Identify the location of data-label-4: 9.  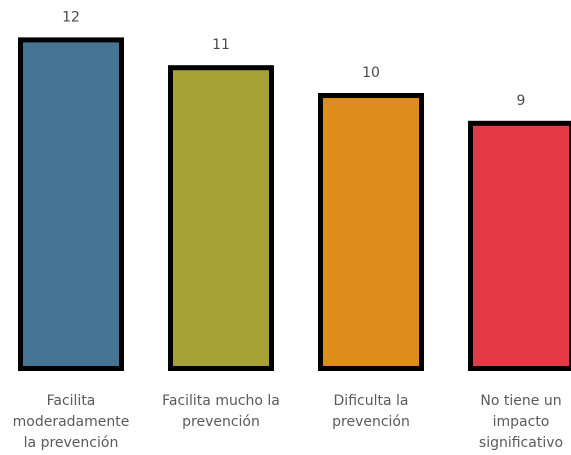
(521, 101).